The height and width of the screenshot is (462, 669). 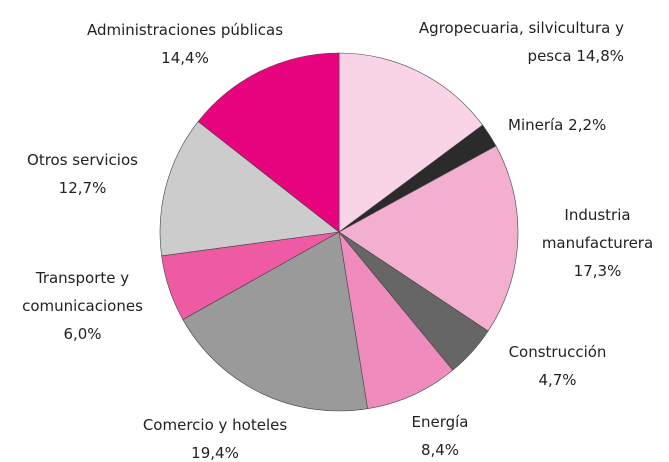 I want to click on slice-label: Agropecuaria, silvicultura y pesca 14,8%, so click(x=502, y=42).